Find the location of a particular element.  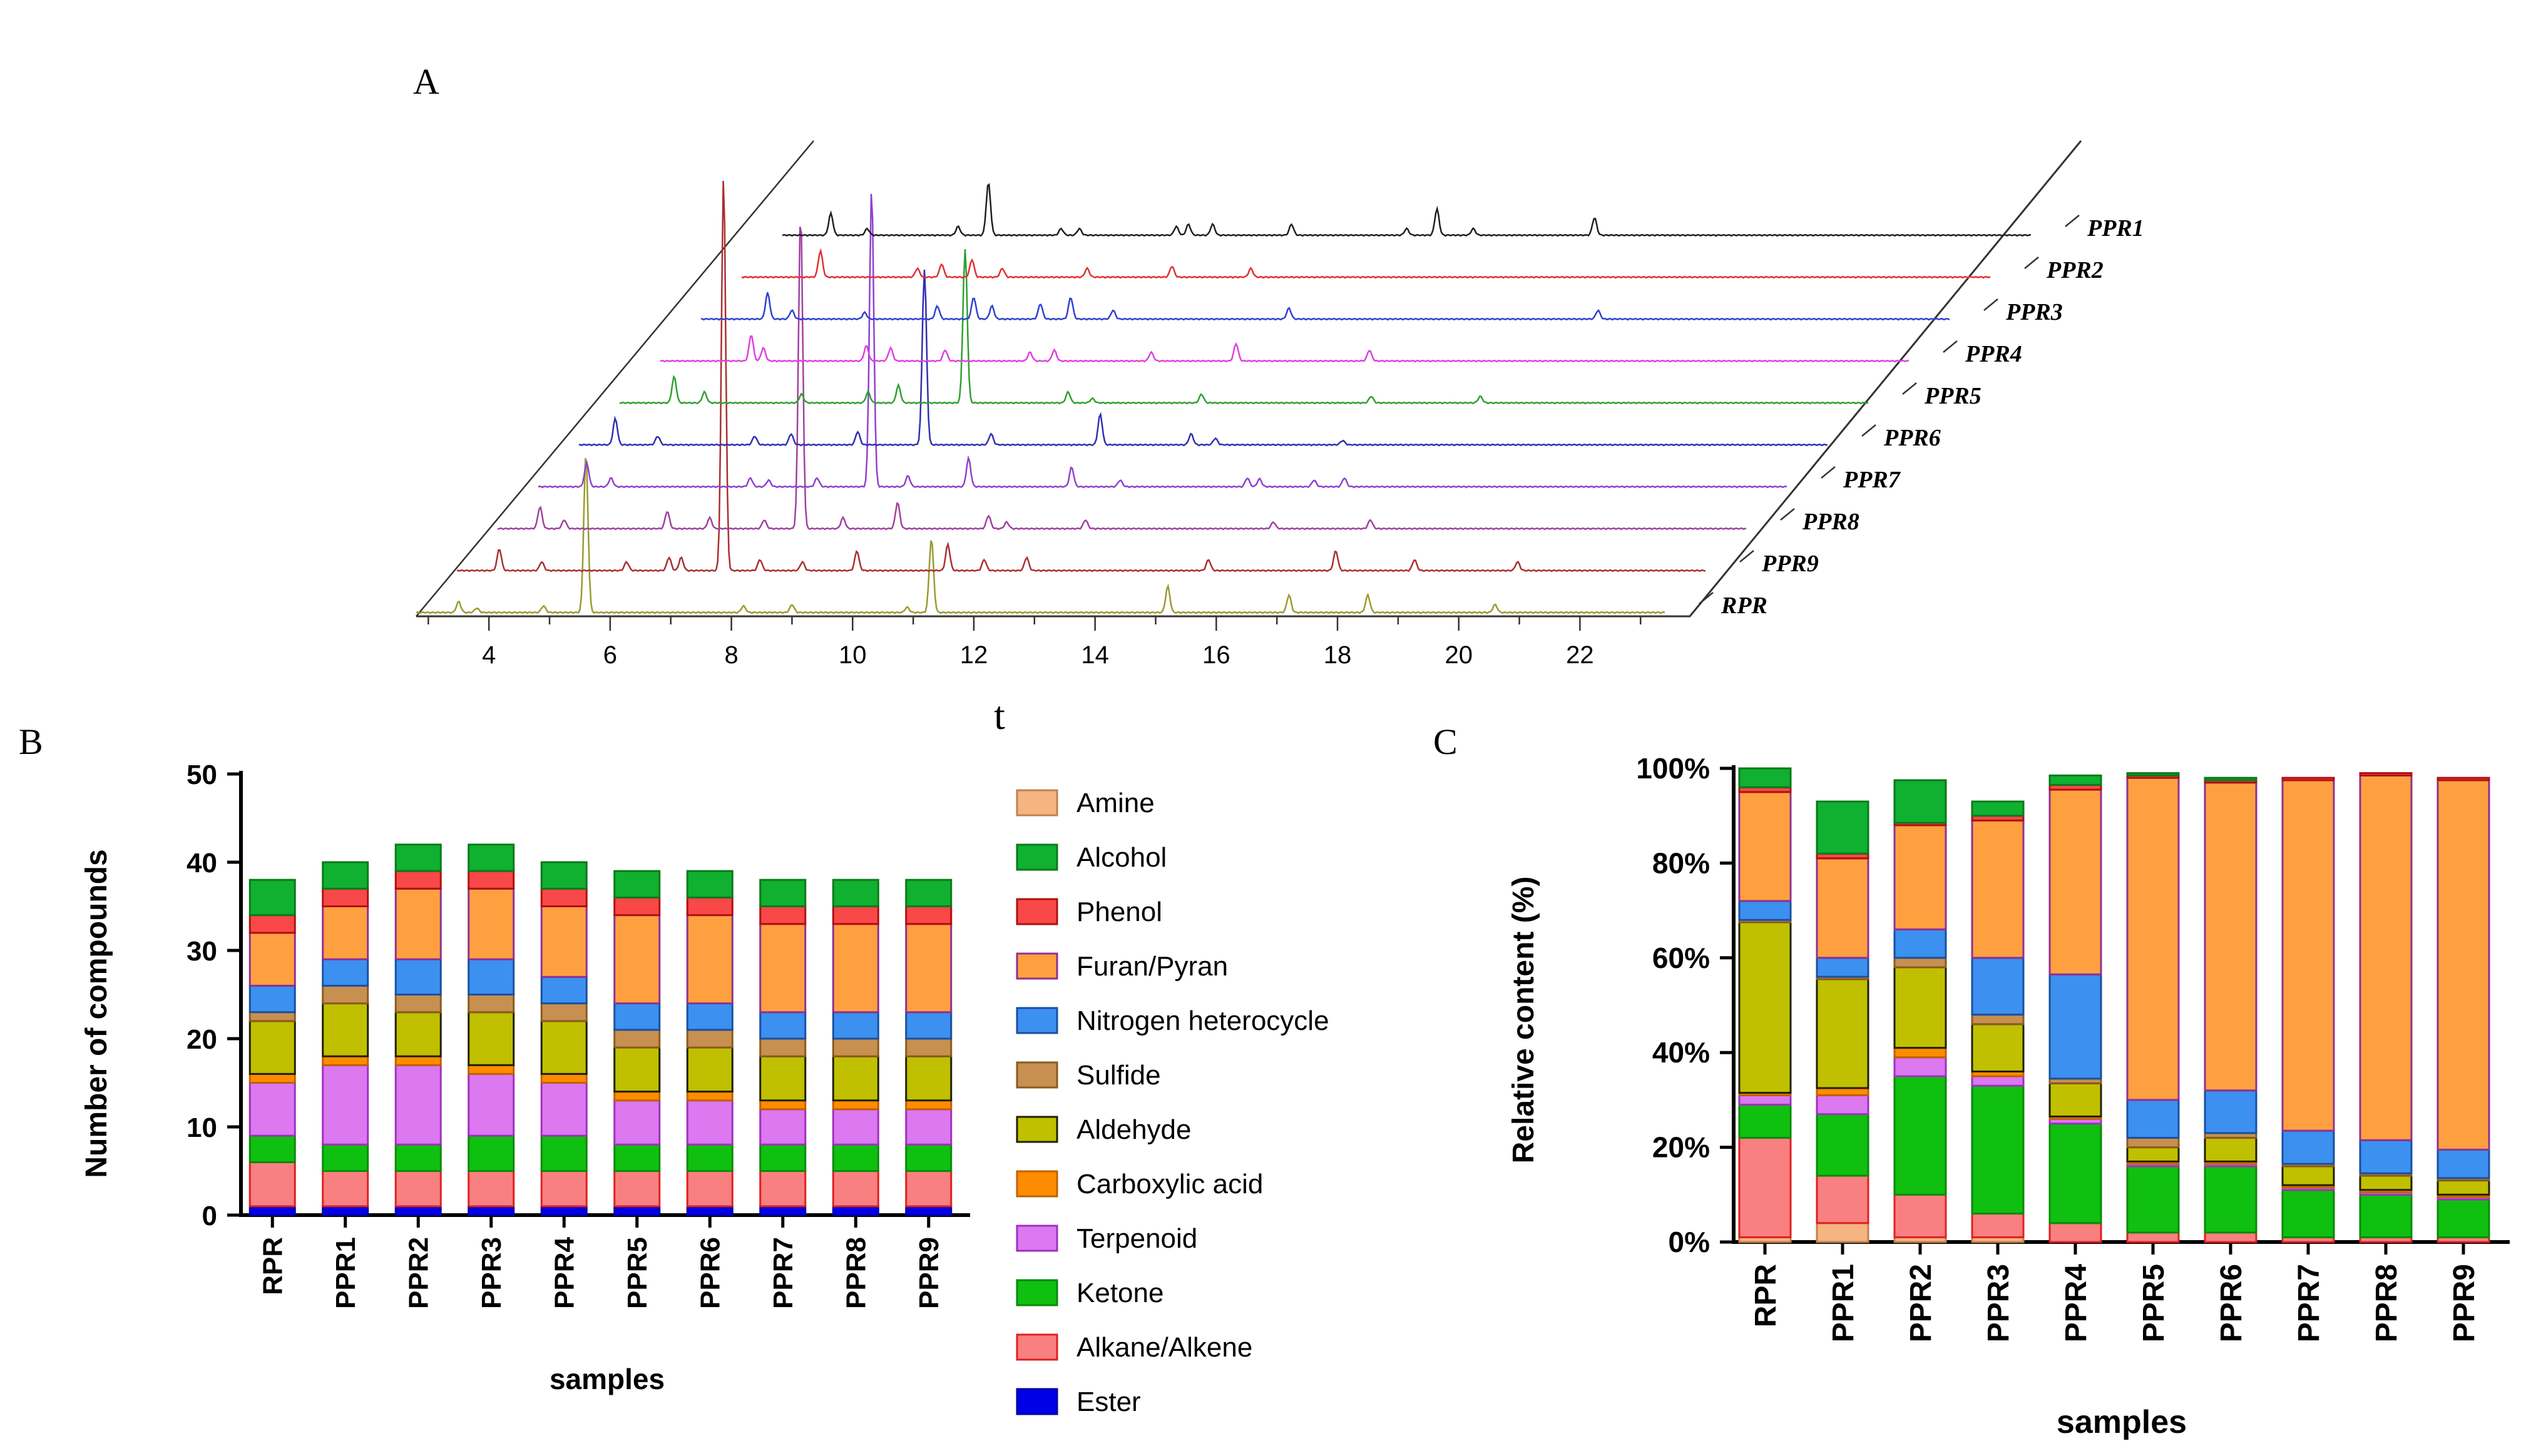

panel-b-x-tick-label: RPR is located at coordinates (272, 1266).